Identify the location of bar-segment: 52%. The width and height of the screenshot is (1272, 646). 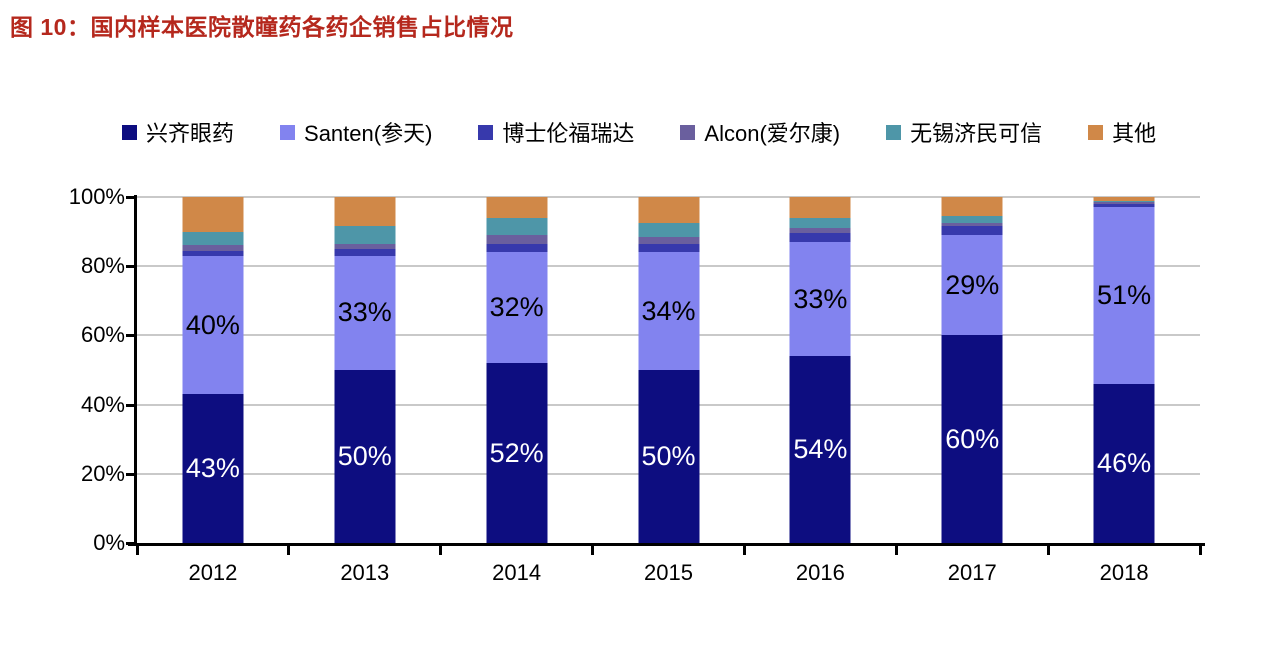
(517, 453).